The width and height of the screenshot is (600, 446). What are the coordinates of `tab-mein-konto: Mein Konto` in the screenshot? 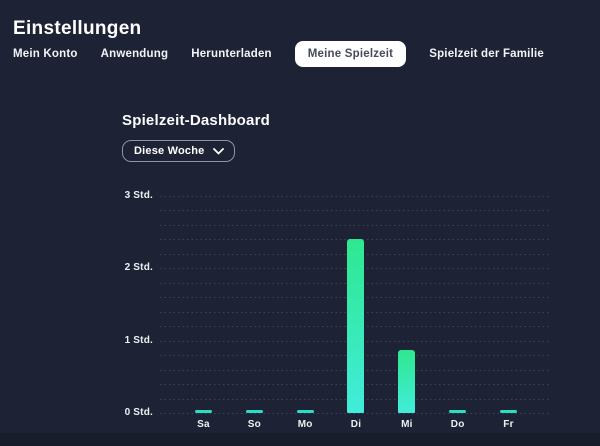 It's located at (45, 54).